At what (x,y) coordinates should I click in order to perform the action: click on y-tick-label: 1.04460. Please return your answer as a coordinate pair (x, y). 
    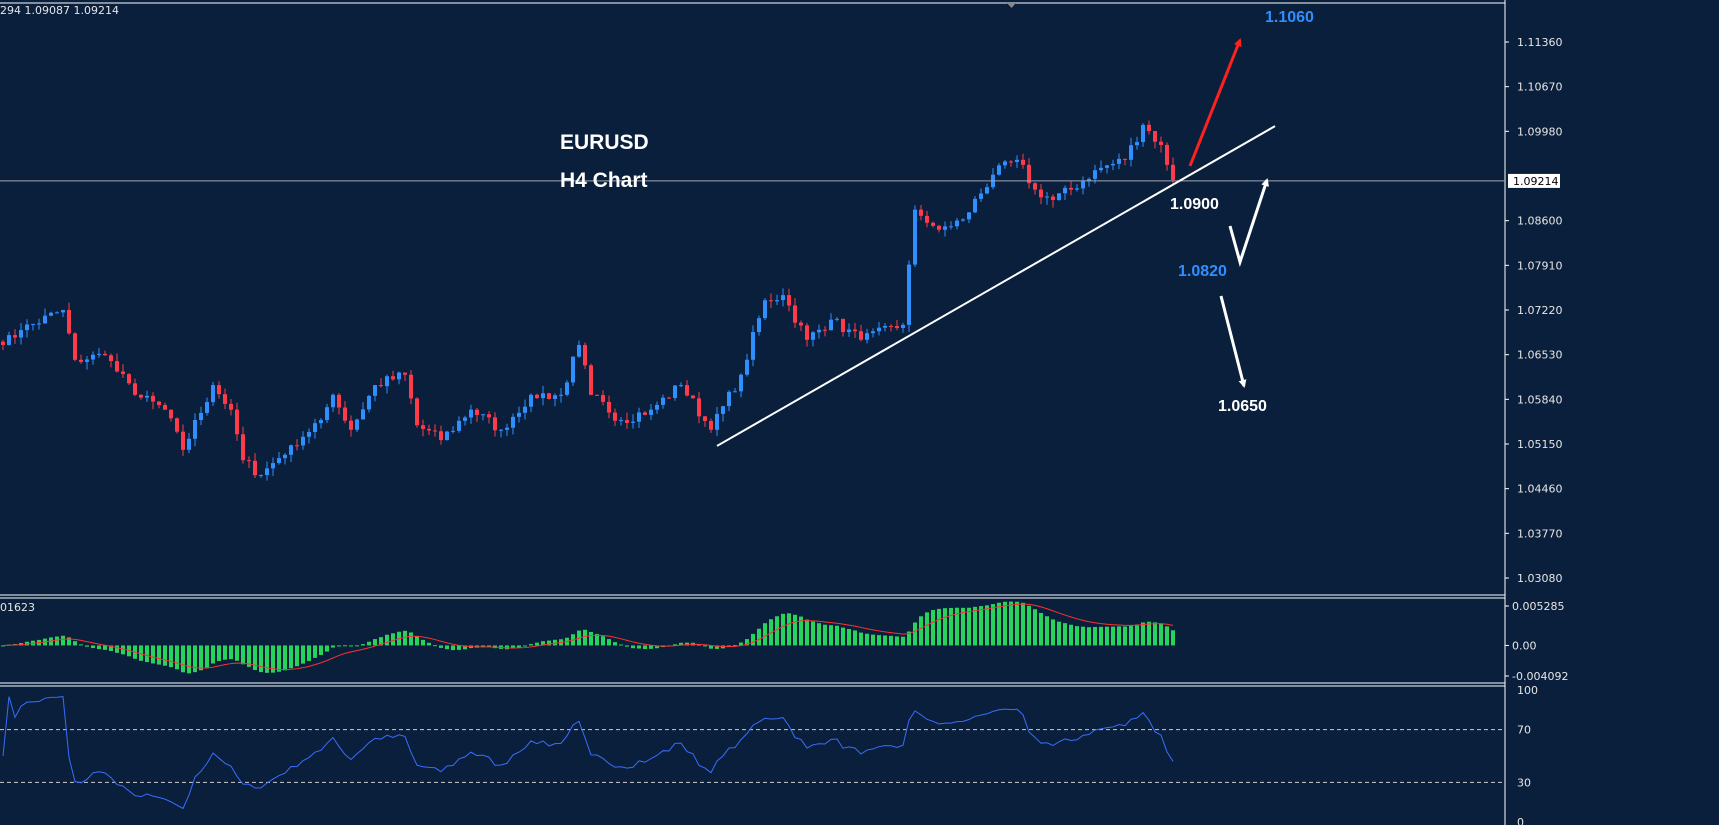
    Looking at the image, I should click on (1540, 489).